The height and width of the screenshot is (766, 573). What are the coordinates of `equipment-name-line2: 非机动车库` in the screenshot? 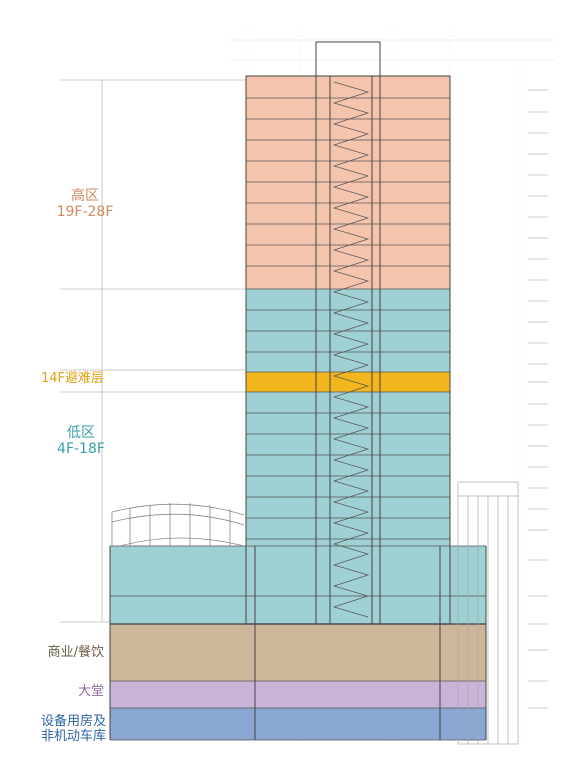 It's located at (73, 736).